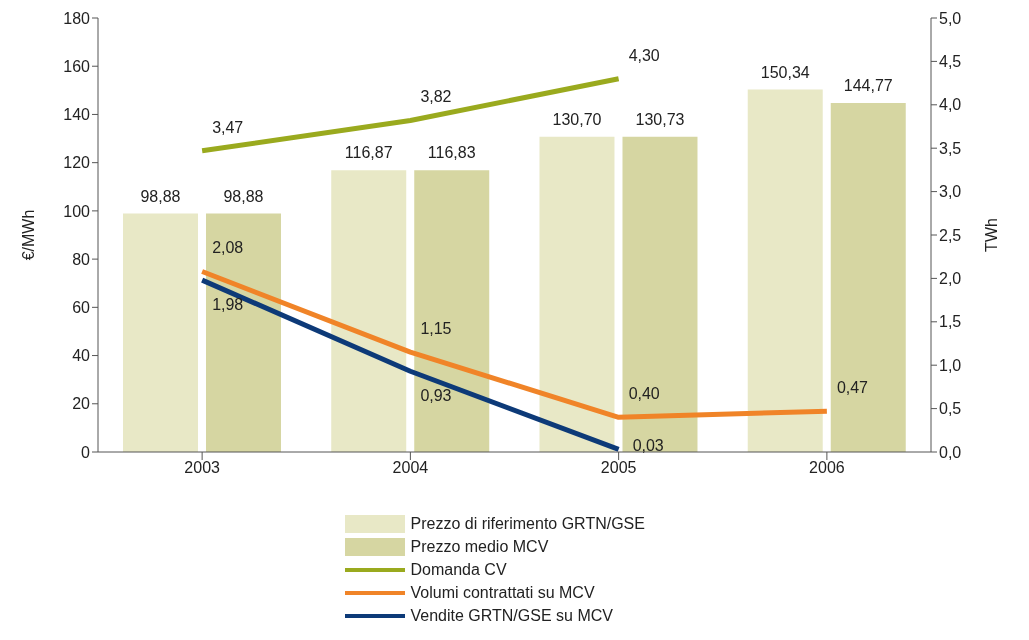 The image size is (1029, 640). What do you see at coordinates (950, 105) in the screenshot?
I see `y2-tick-label: 4,0` at bounding box center [950, 105].